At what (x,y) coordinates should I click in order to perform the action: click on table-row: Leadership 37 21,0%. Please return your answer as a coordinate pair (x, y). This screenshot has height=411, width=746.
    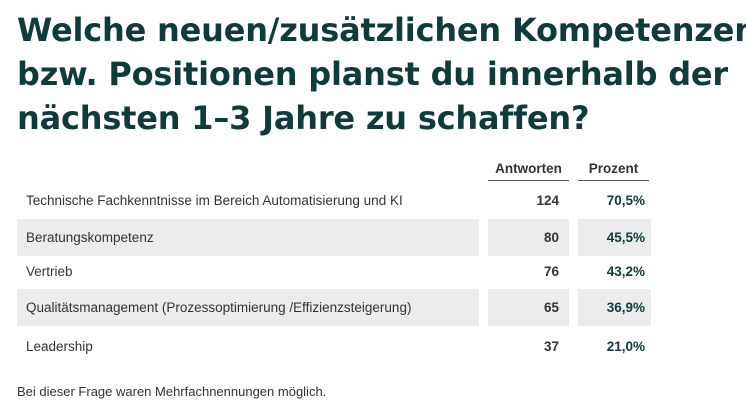
    Looking at the image, I should click on (334, 346).